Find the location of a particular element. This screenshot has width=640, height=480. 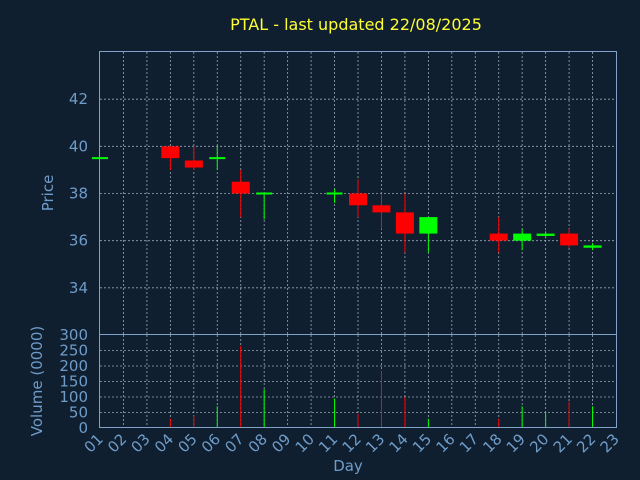

day-tick-label: 04 is located at coordinates (164, 443).